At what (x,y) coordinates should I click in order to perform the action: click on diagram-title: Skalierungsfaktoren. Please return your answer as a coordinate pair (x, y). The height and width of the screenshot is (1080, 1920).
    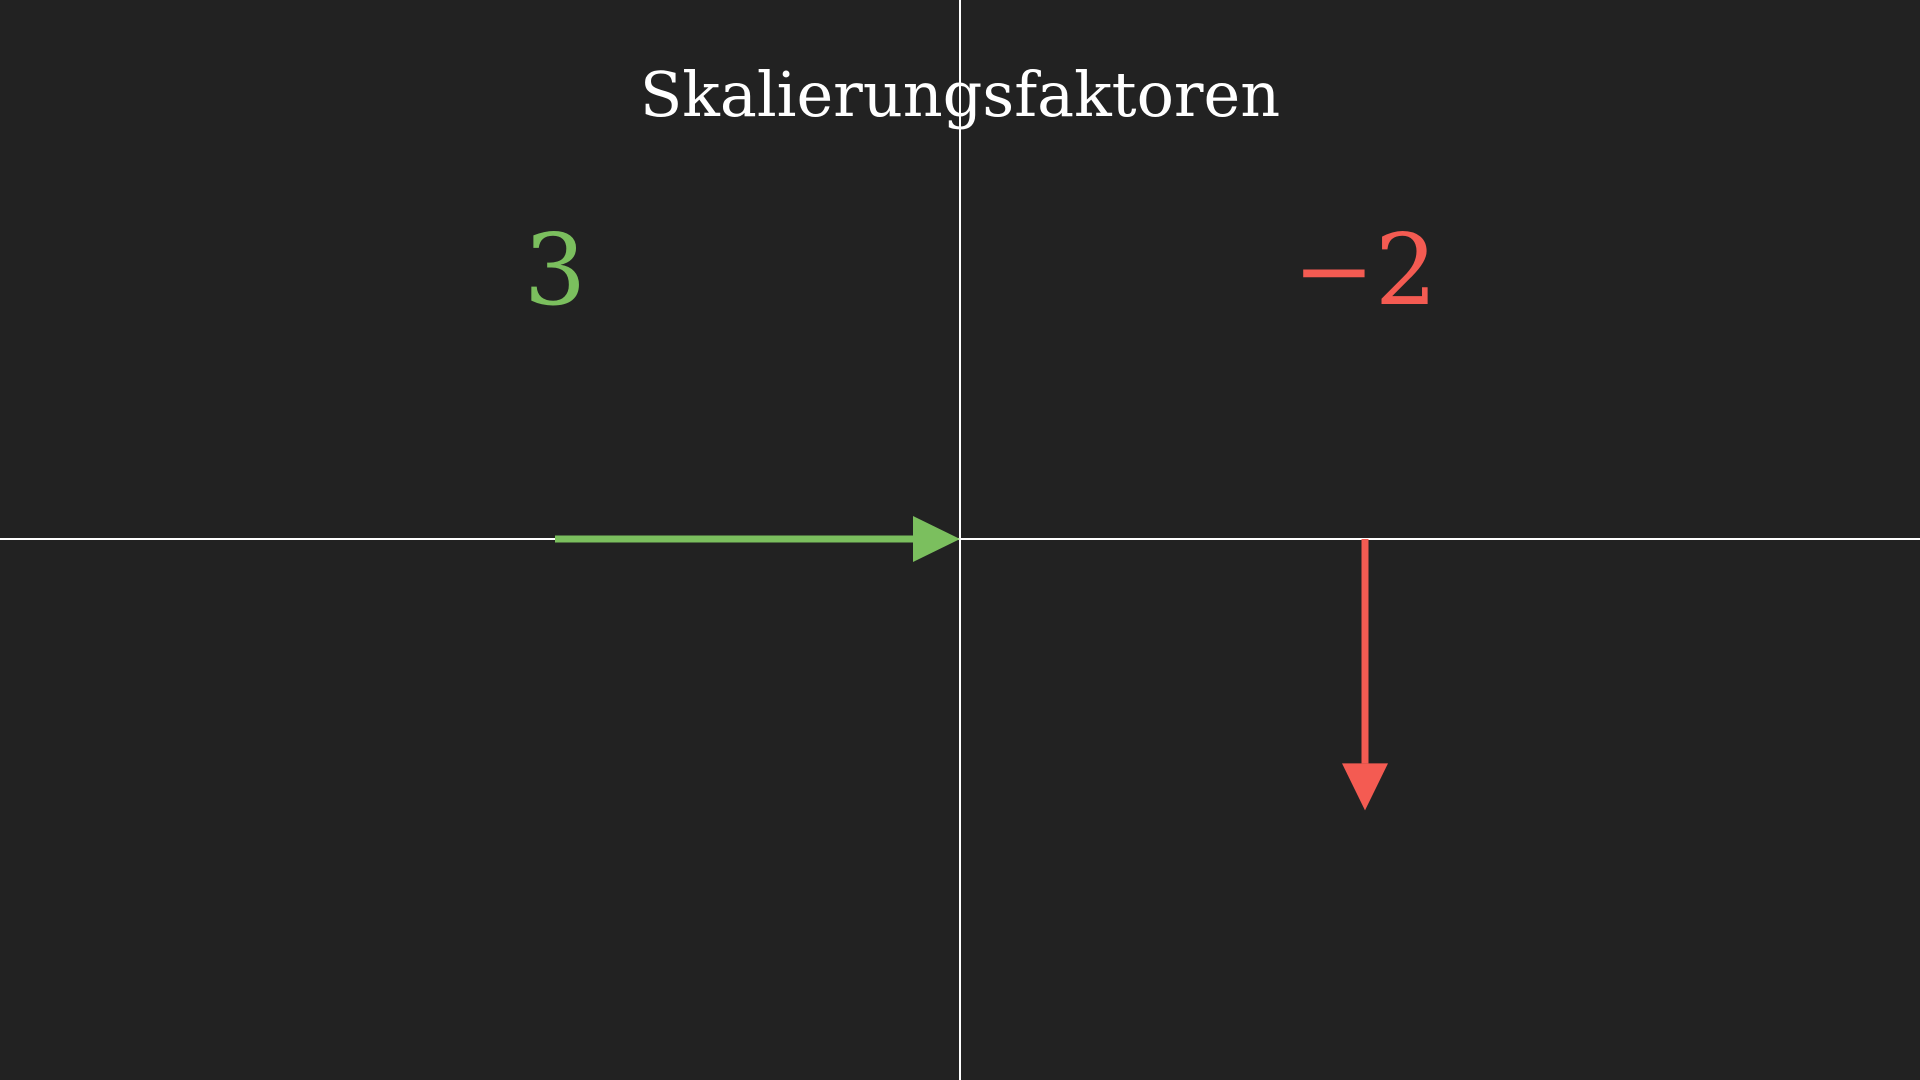
    Looking at the image, I should click on (960, 95).